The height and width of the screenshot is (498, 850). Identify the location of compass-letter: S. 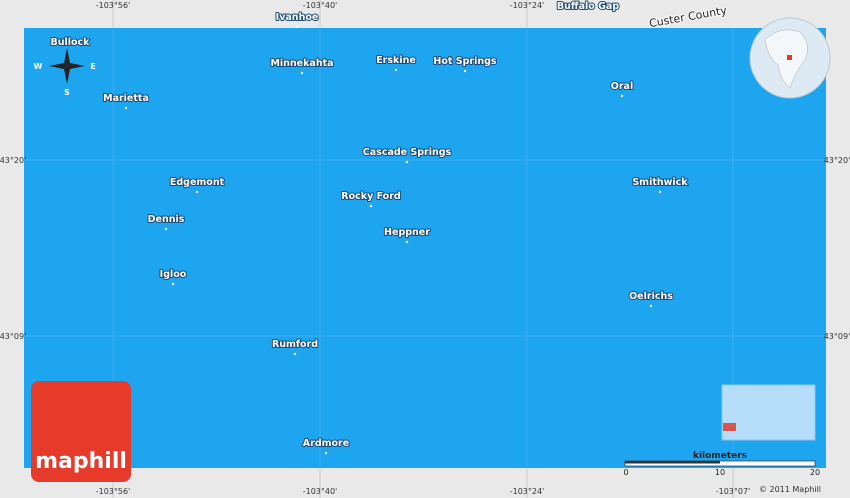
(67, 92).